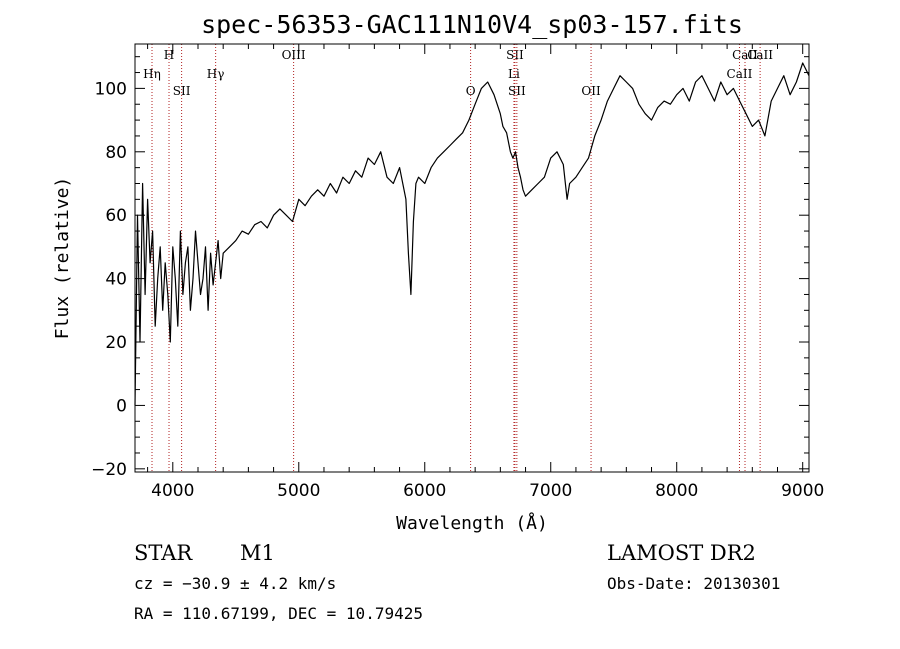 This screenshot has width=900, height=649. Describe the element at coordinates (471, 91) in the screenshot. I see `line-marker-label: O` at that location.